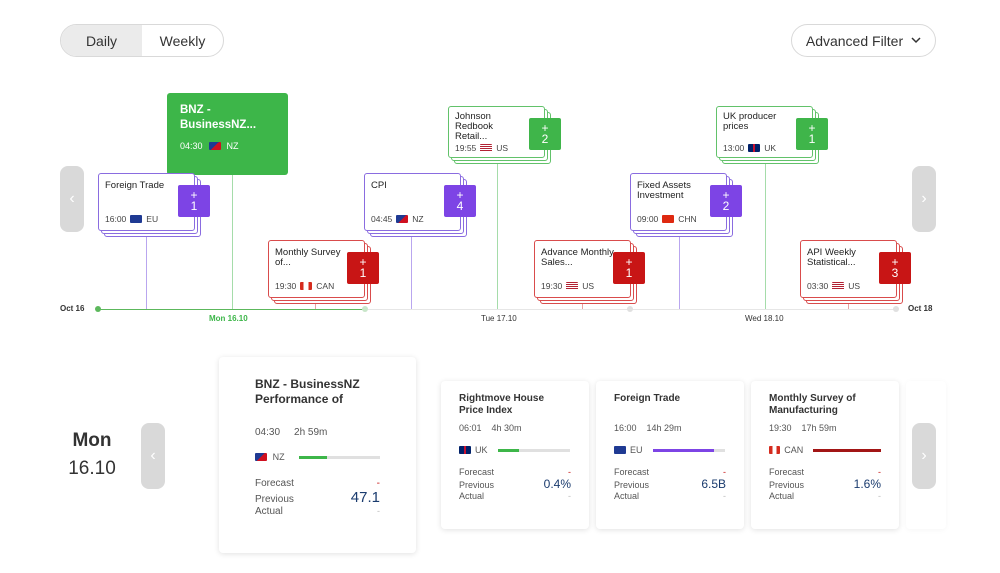 The width and height of the screenshot is (1000, 573). I want to click on event-country: EU, so click(152, 219).